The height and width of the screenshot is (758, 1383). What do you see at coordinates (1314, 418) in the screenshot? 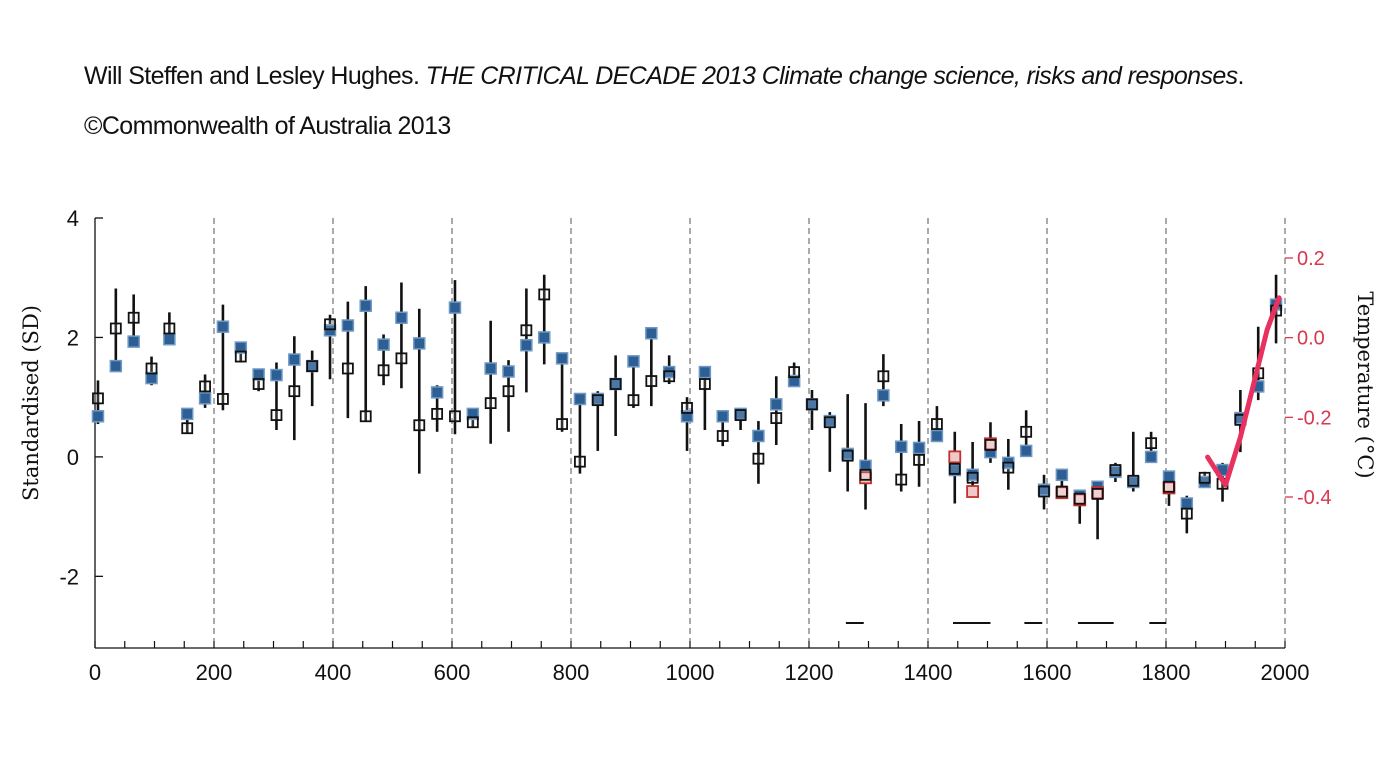
I see `y2-tick-label: -0.2` at bounding box center [1314, 418].